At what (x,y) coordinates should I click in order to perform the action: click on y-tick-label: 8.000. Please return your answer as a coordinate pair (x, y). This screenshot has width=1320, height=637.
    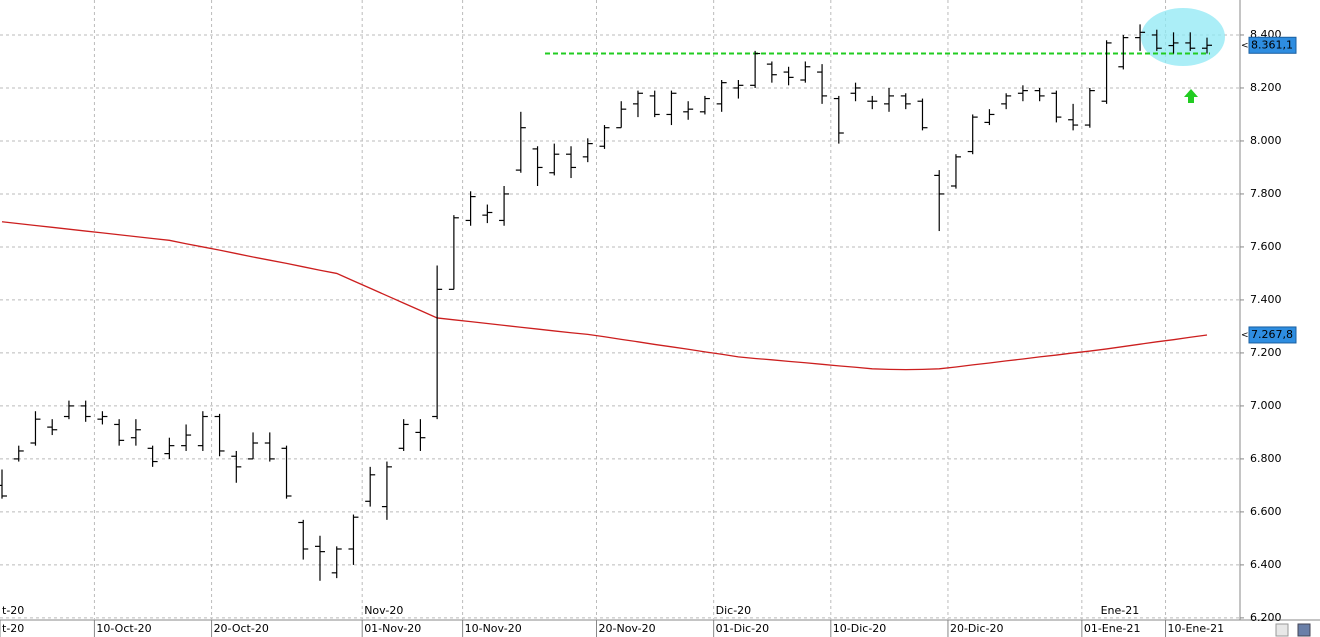
    Looking at the image, I should click on (1266, 140).